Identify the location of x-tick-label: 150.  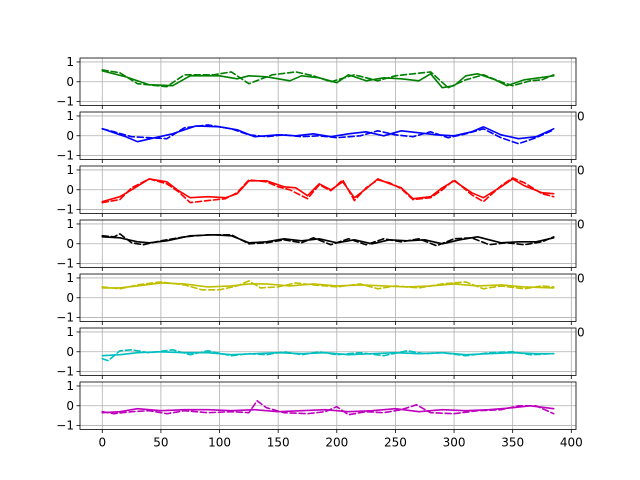
(278, 443).